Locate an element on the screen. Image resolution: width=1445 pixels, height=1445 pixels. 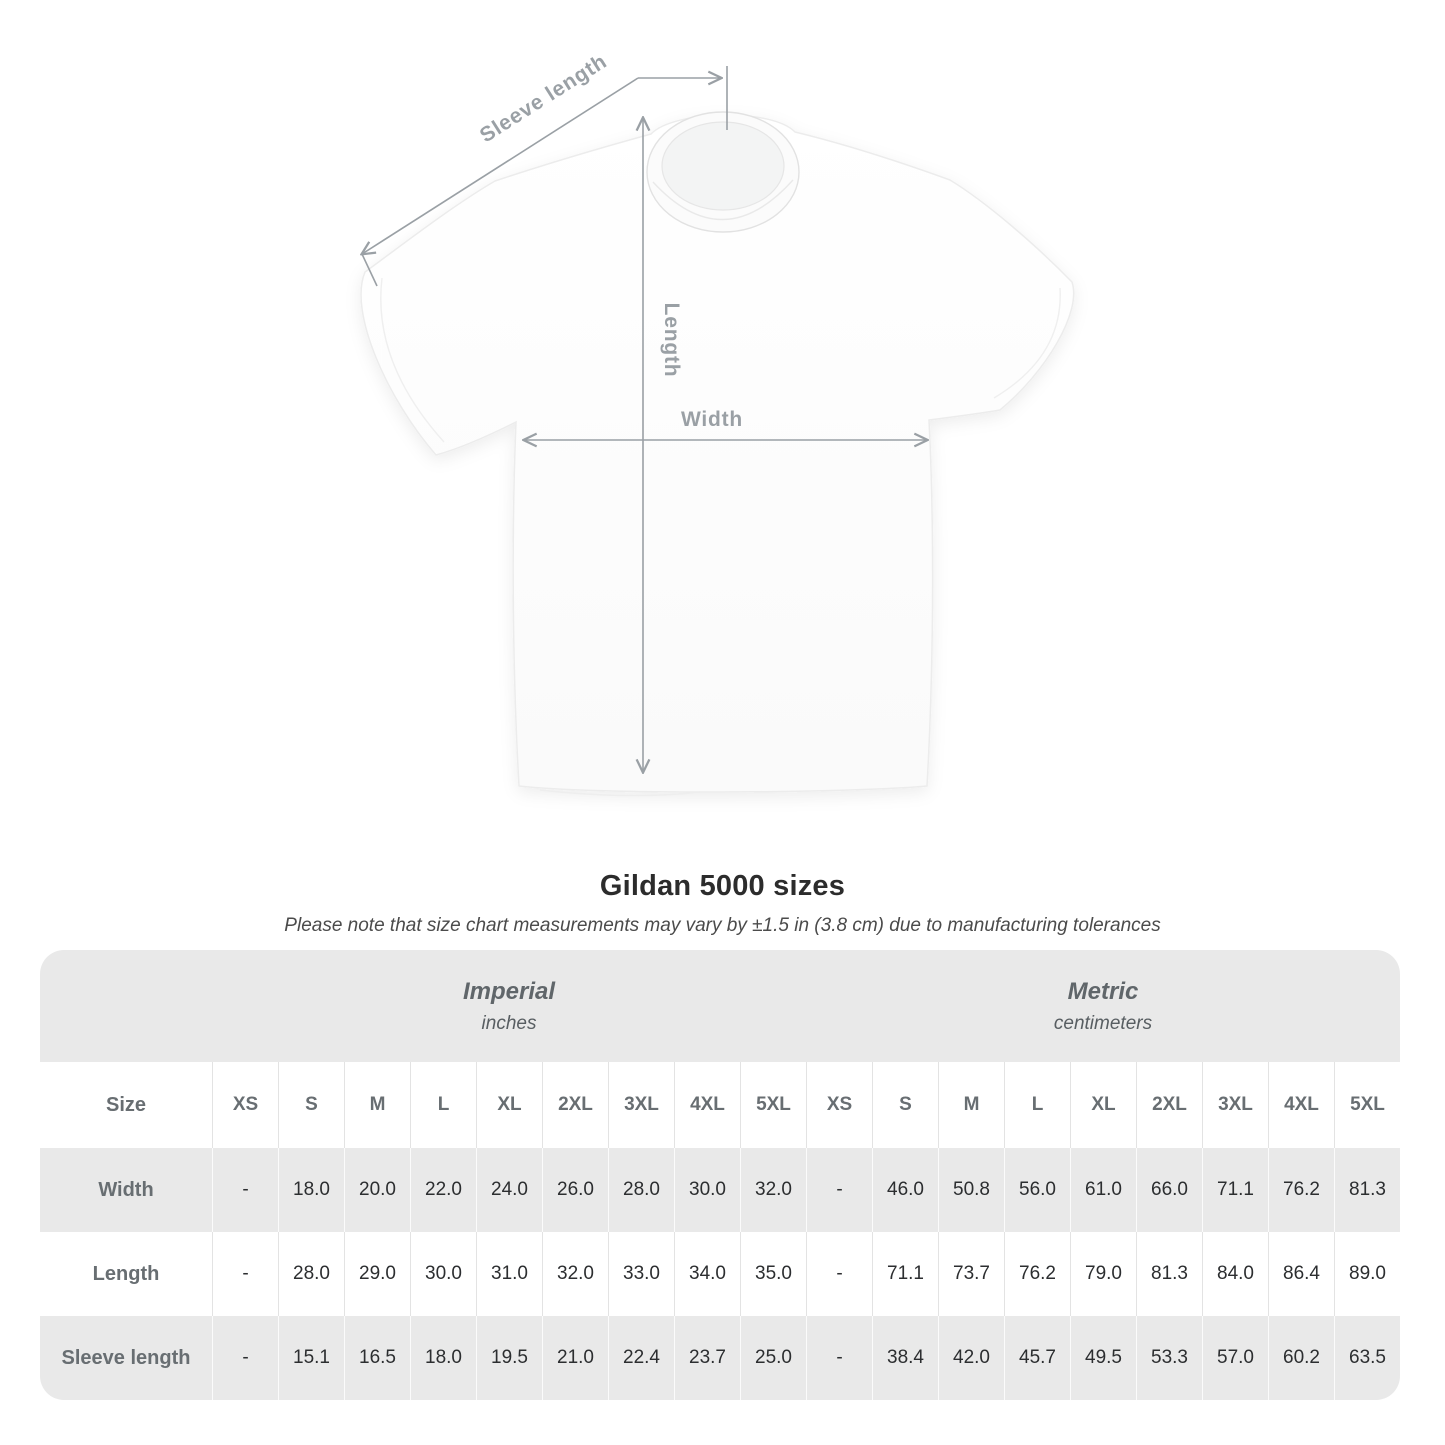
size-header-metric-m: M is located at coordinates (971, 1105).